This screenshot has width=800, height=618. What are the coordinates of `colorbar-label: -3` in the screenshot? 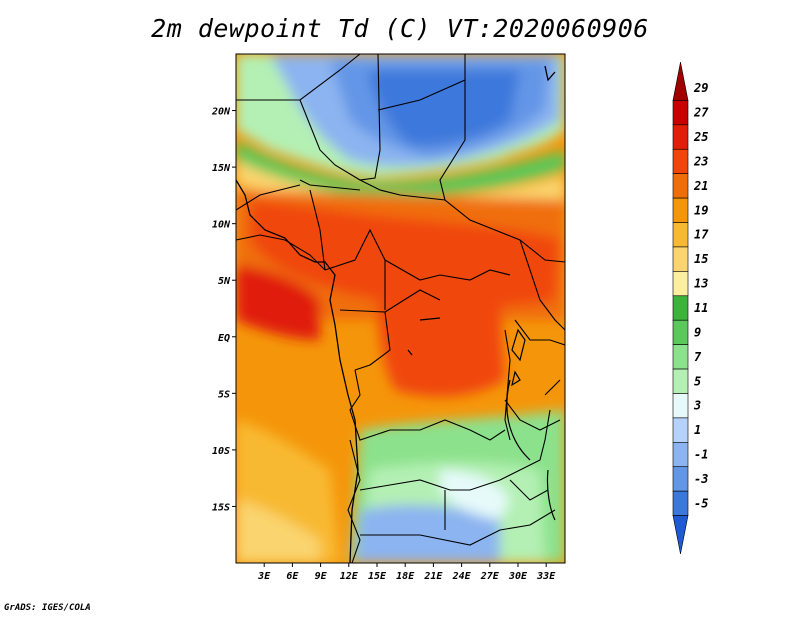 It's located at (701, 479).